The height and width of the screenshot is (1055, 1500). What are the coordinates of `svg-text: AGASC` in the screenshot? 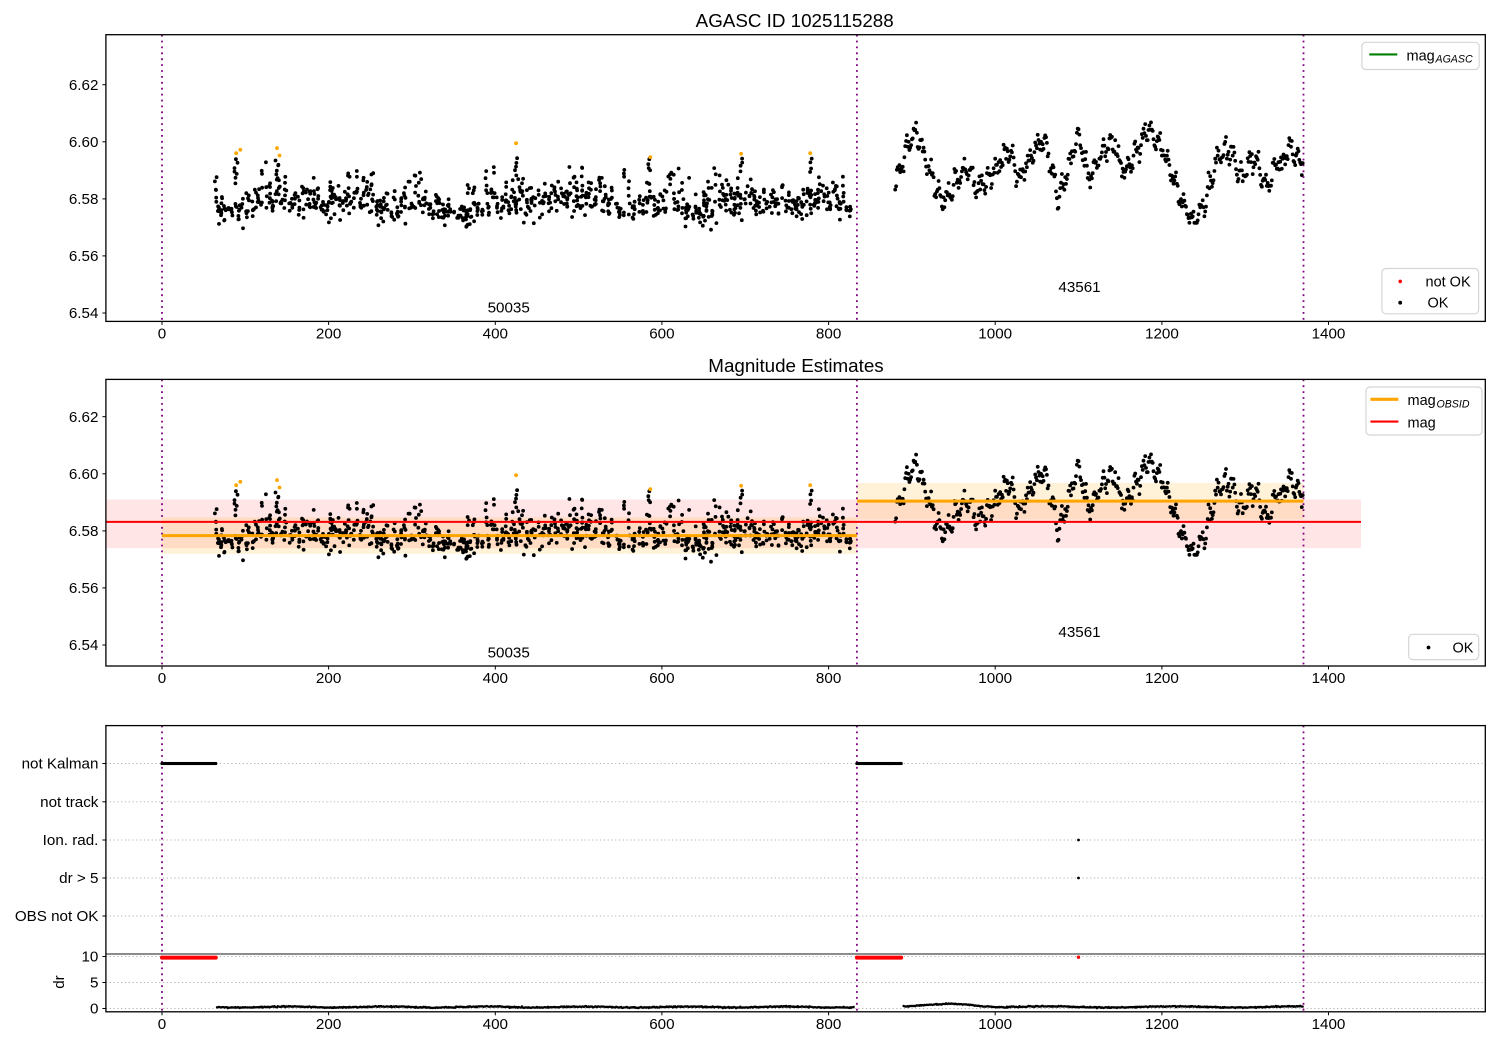 It's located at (1454, 60).